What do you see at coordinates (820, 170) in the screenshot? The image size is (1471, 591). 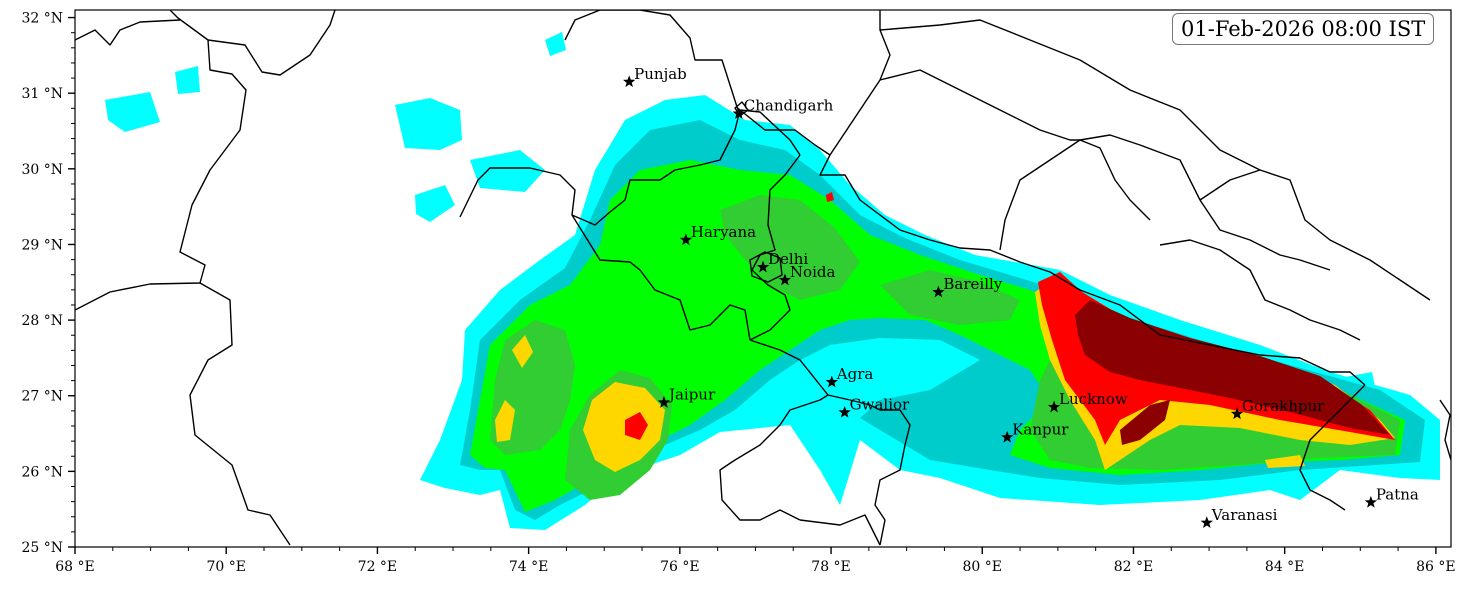 I see `himachal-boundary` at bounding box center [820, 170].